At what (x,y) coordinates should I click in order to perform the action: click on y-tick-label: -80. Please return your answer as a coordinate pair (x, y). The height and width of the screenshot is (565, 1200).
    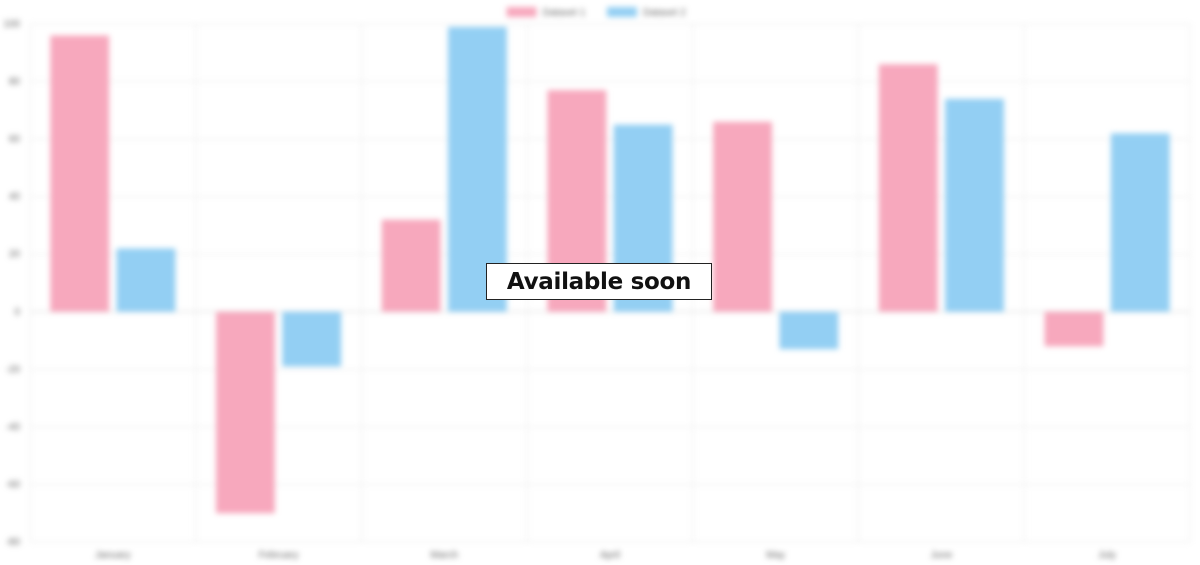
    Looking at the image, I should click on (13, 542).